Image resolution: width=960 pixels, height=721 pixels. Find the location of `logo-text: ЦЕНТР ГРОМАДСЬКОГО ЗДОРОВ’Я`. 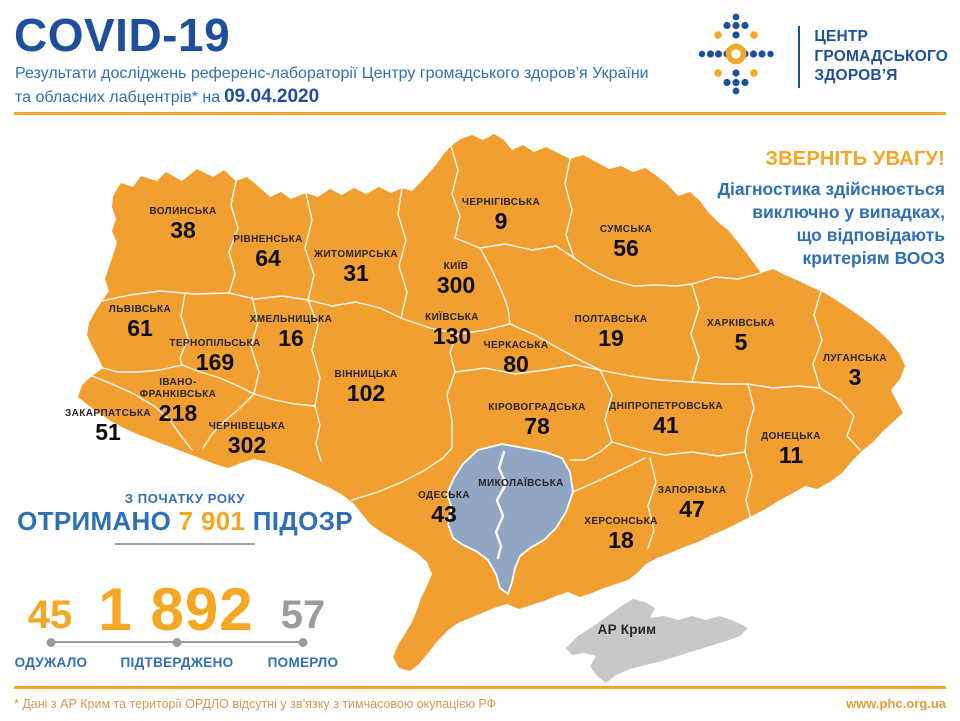

logo-text: ЦЕНТР ГРОМАДСЬКОГО ЗДОРОВ’Я is located at coordinates (881, 56).